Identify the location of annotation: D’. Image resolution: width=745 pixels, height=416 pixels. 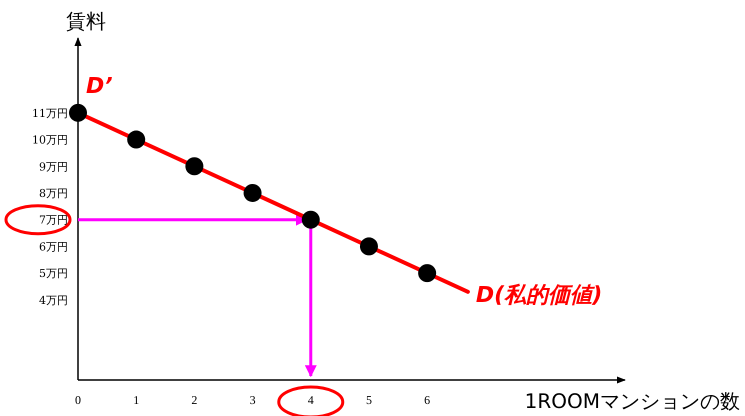
(99, 86).